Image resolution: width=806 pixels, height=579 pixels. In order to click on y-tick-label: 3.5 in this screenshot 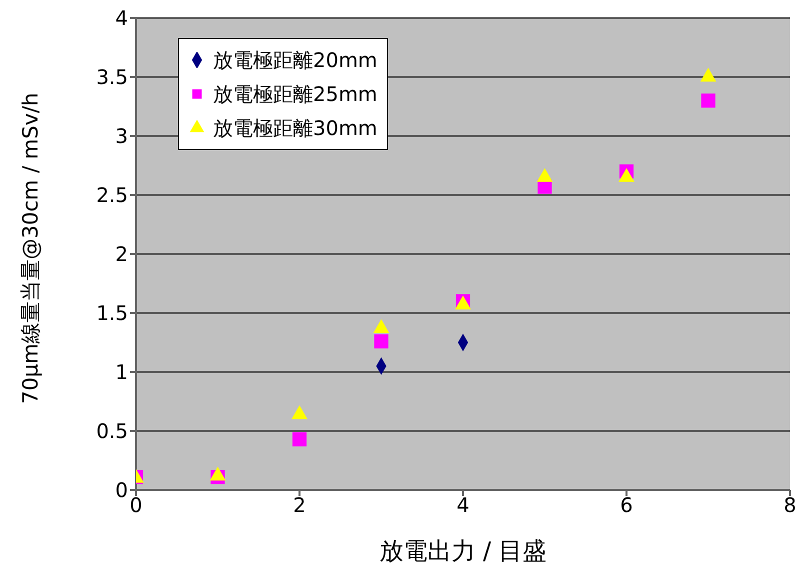, I will do `click(112, 77)`.